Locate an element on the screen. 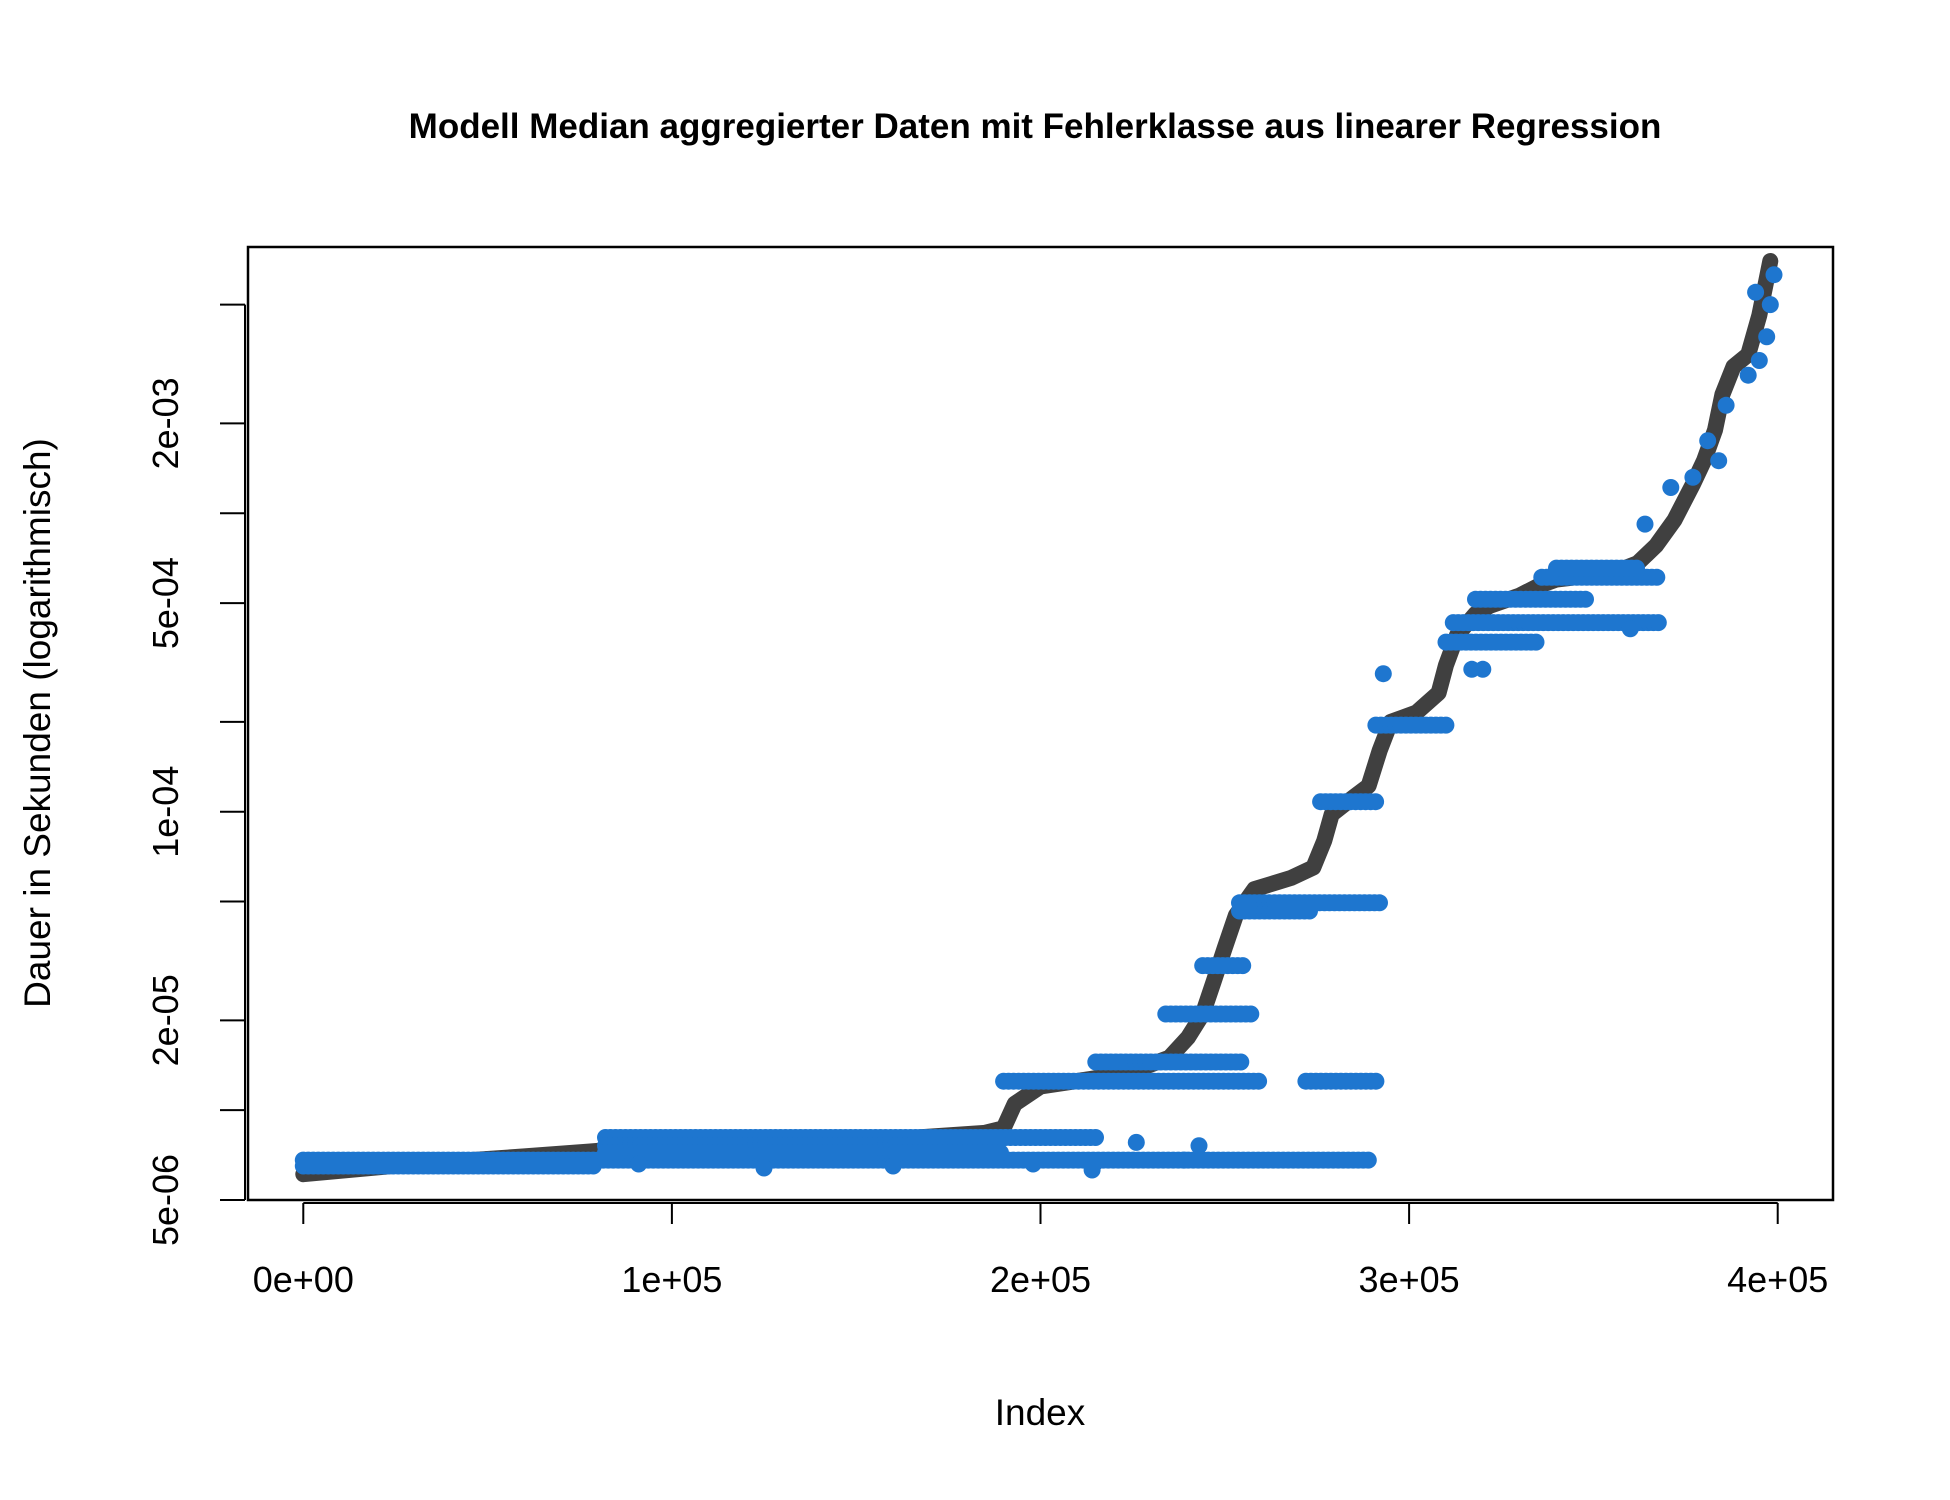 This screenshot has height=1500, width=1950. y-tick-label: 1e-04 is located at coordinates (165, 812).